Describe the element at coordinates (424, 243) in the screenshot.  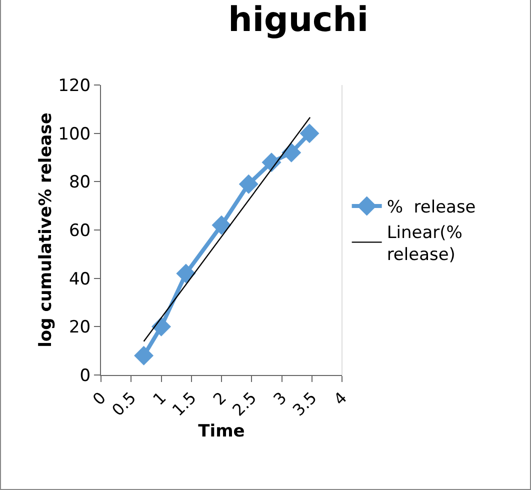
I see `legend-label: Linear(% release)` at that location.